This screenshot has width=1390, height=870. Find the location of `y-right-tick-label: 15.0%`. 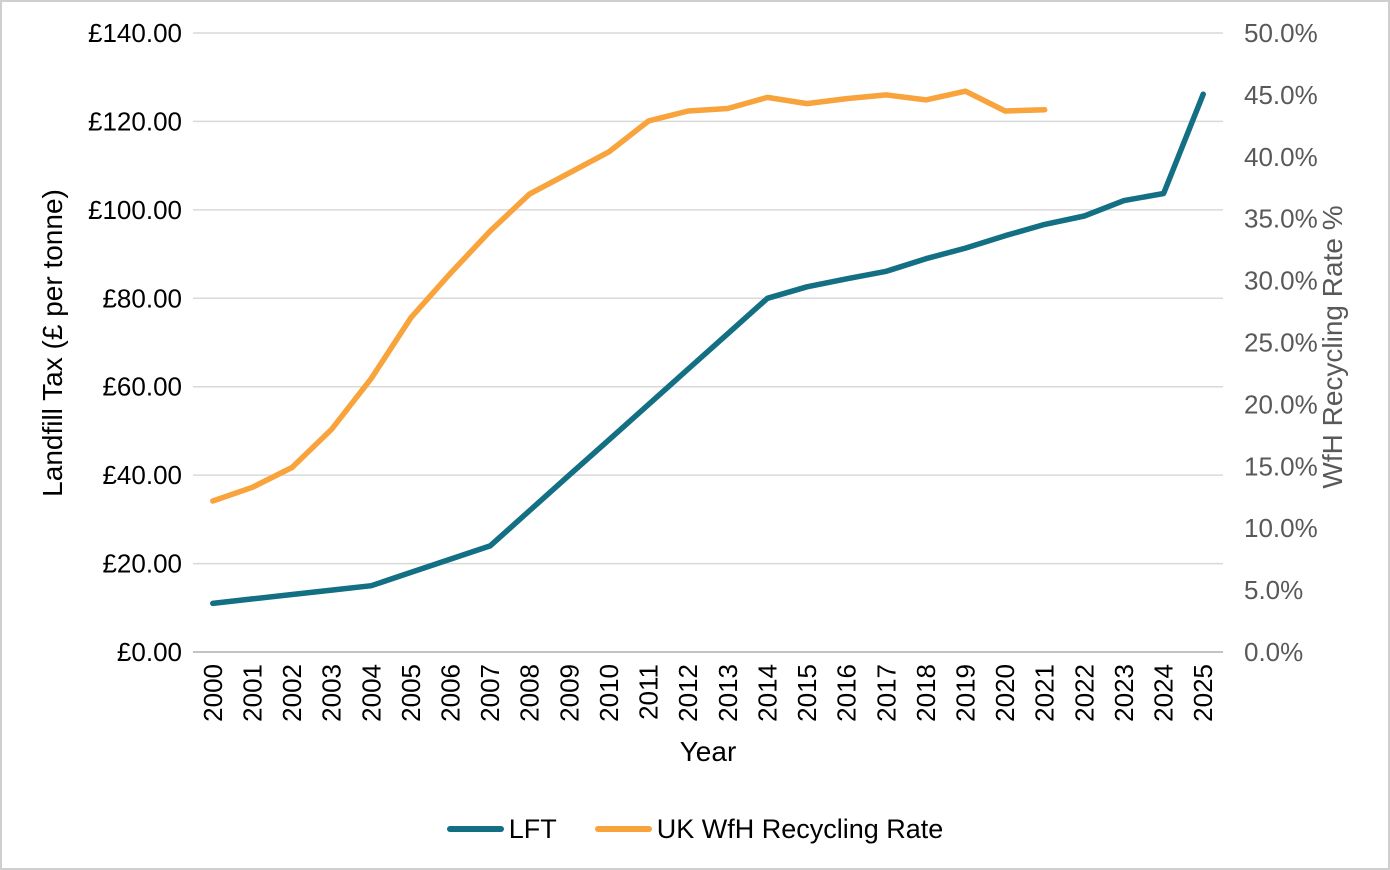

y-right-tick-label: 15.0% is located at coordinates (1281, 466).